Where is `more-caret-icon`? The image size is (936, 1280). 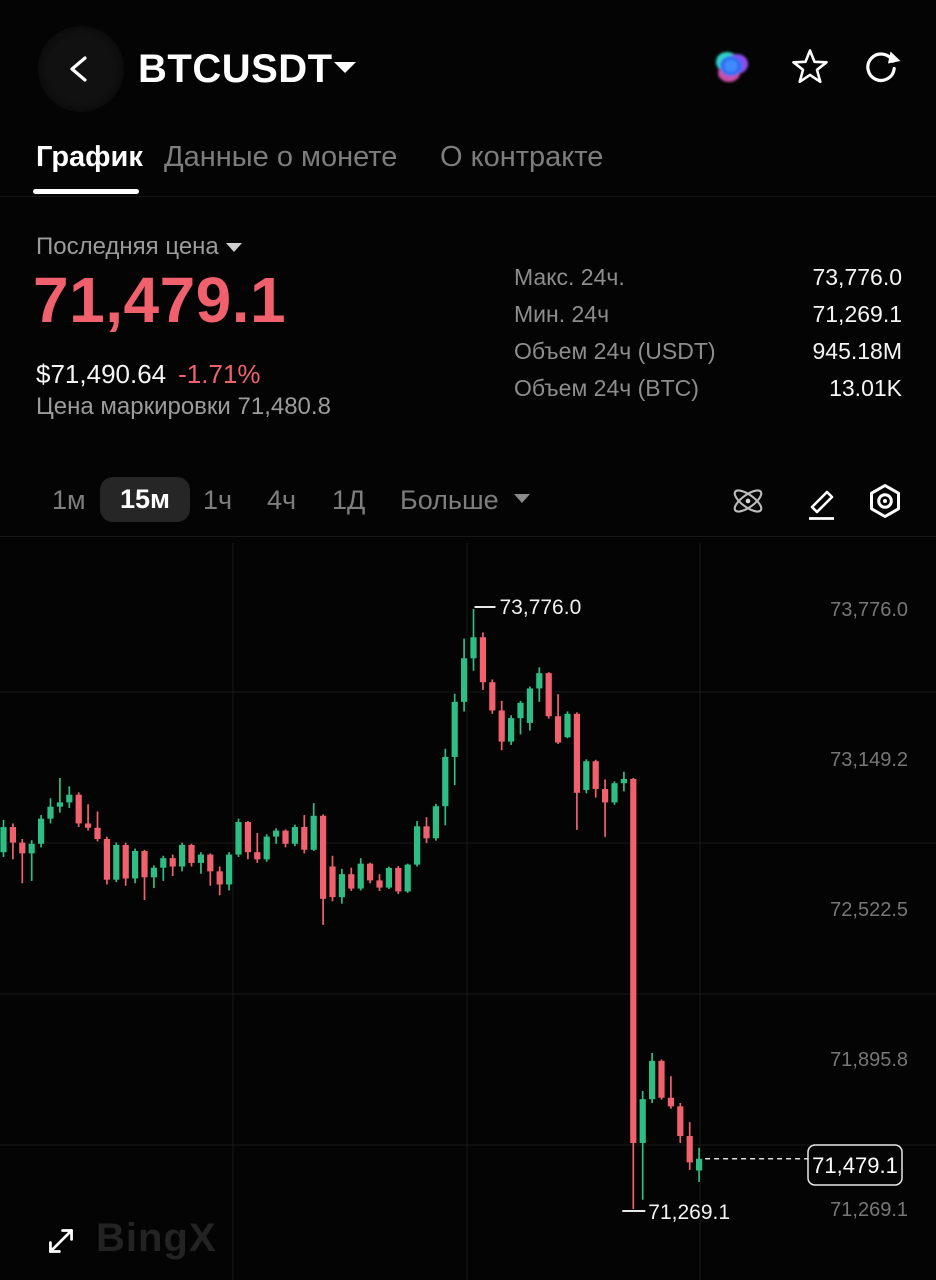
more-caret-icon is located at coordinates (522, 498).